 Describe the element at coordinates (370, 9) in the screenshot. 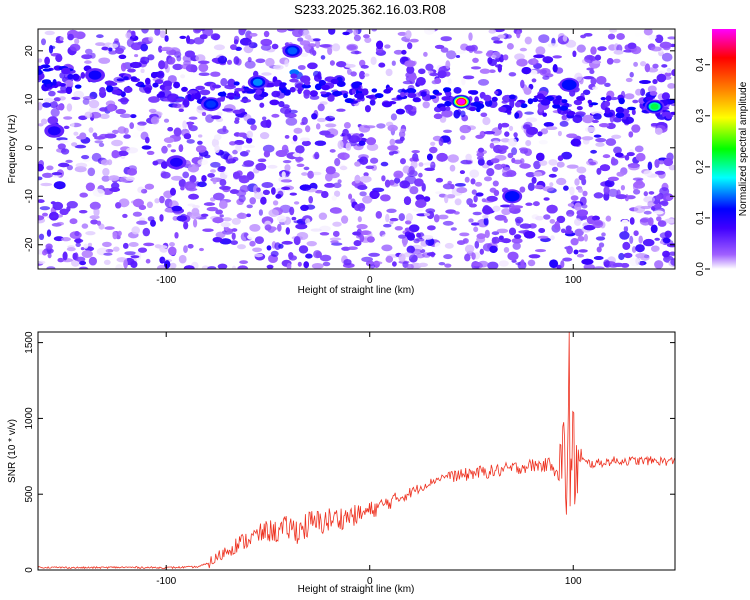

I see `figure-title: S233.2025.362.16.03.R08` at that location.